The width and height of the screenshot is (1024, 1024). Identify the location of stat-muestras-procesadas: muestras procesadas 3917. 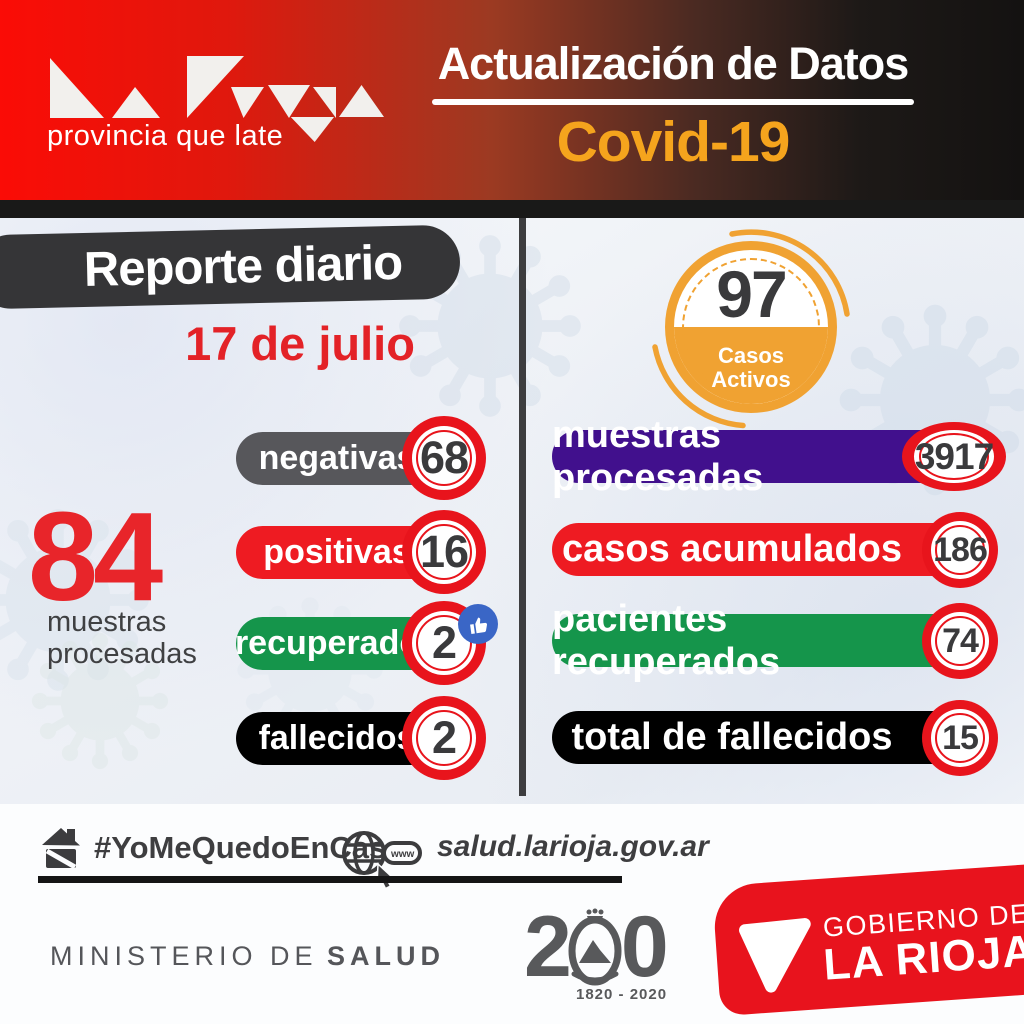
(788, 456).